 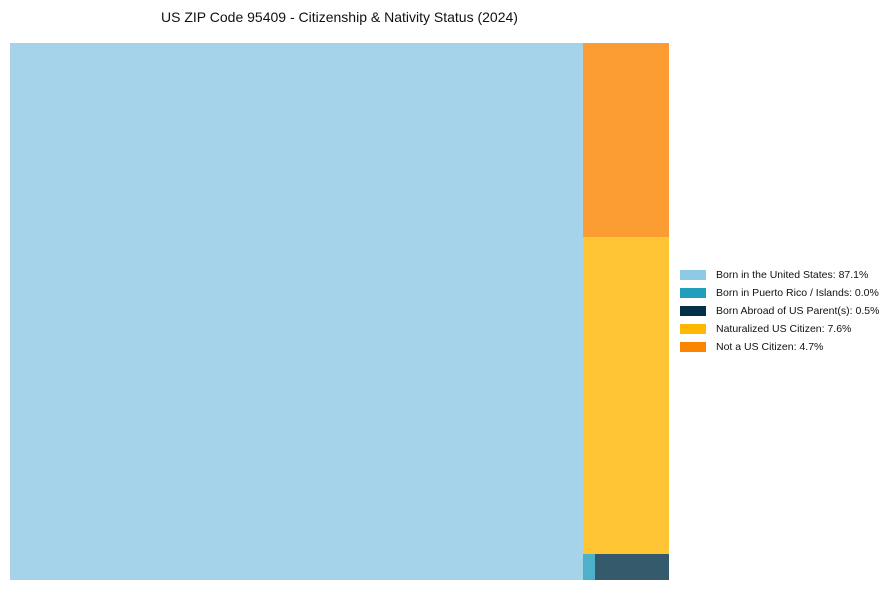 What do you see at coordinates (632, 567) in the screenshot?
I see `tile-born-abroad` at bounding box center [632, 567].